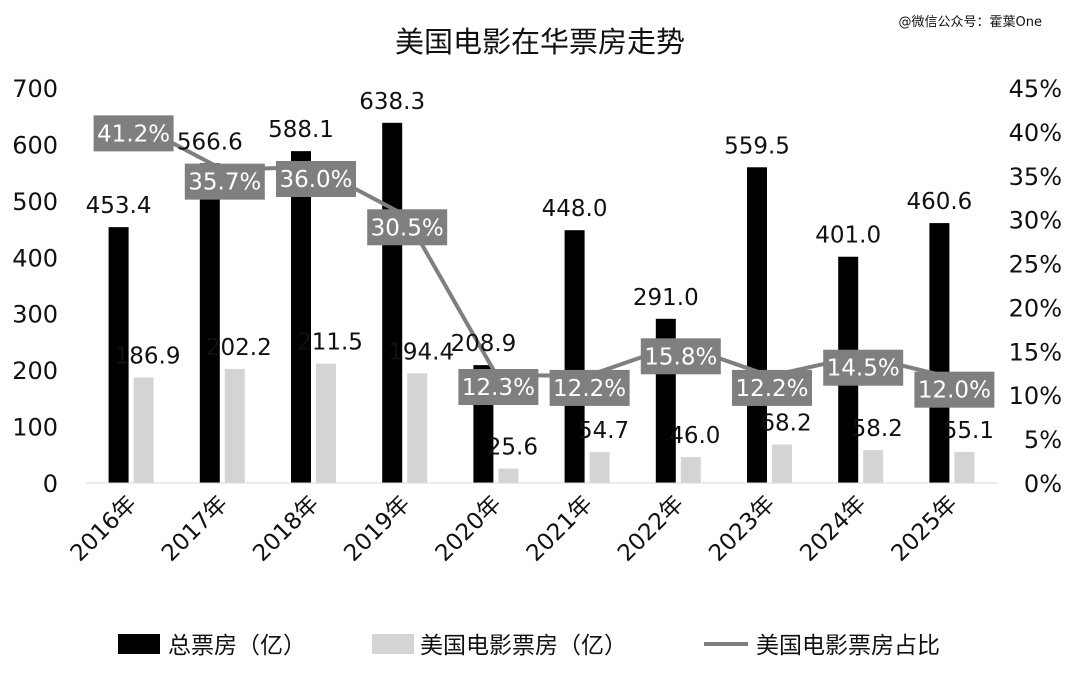 This screenshot has height=682, width=1080. Describe the element at coordinates (1035, 286) in the screenshot. I see `right-axis: 0% 5% 10% 15% 20% 25% 30% 35% 40% 45%` at that location.